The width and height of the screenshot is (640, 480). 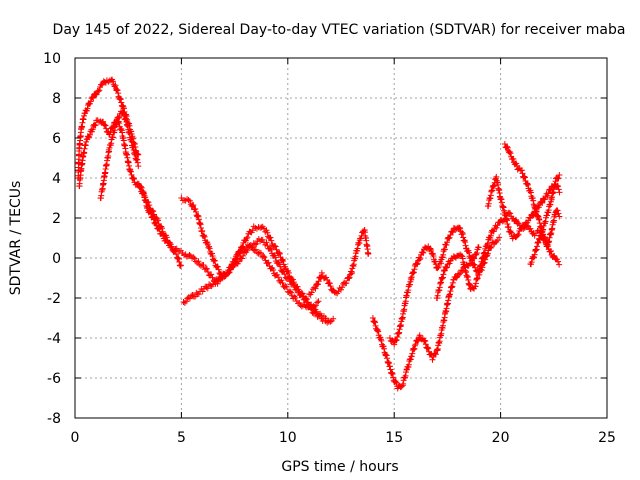 I want to click on y-tick-label: 6, so click(x=56, y=139).